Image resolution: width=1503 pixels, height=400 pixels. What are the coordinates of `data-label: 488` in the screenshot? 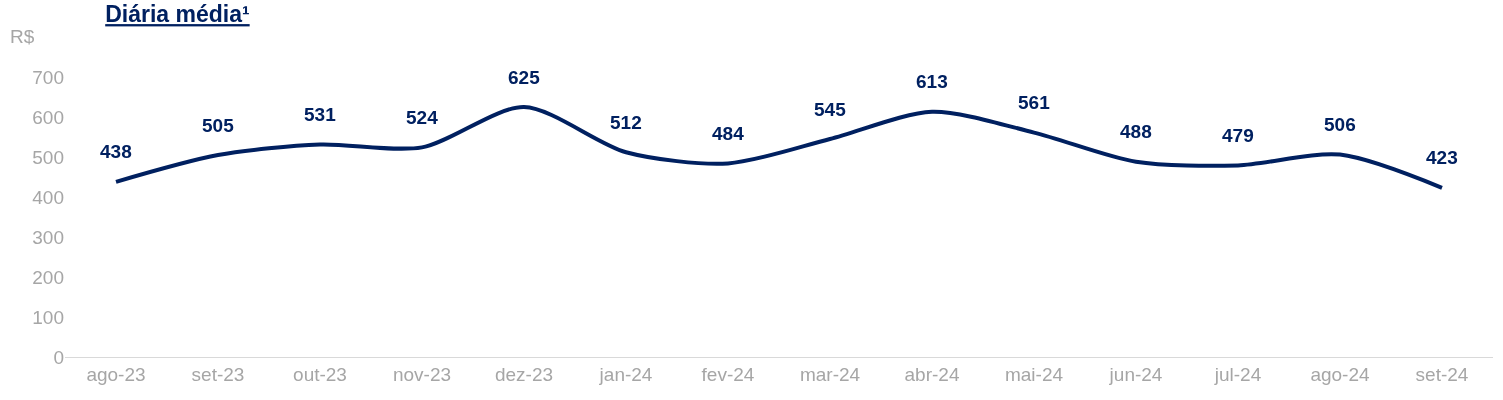 It's located at (1136, 131).